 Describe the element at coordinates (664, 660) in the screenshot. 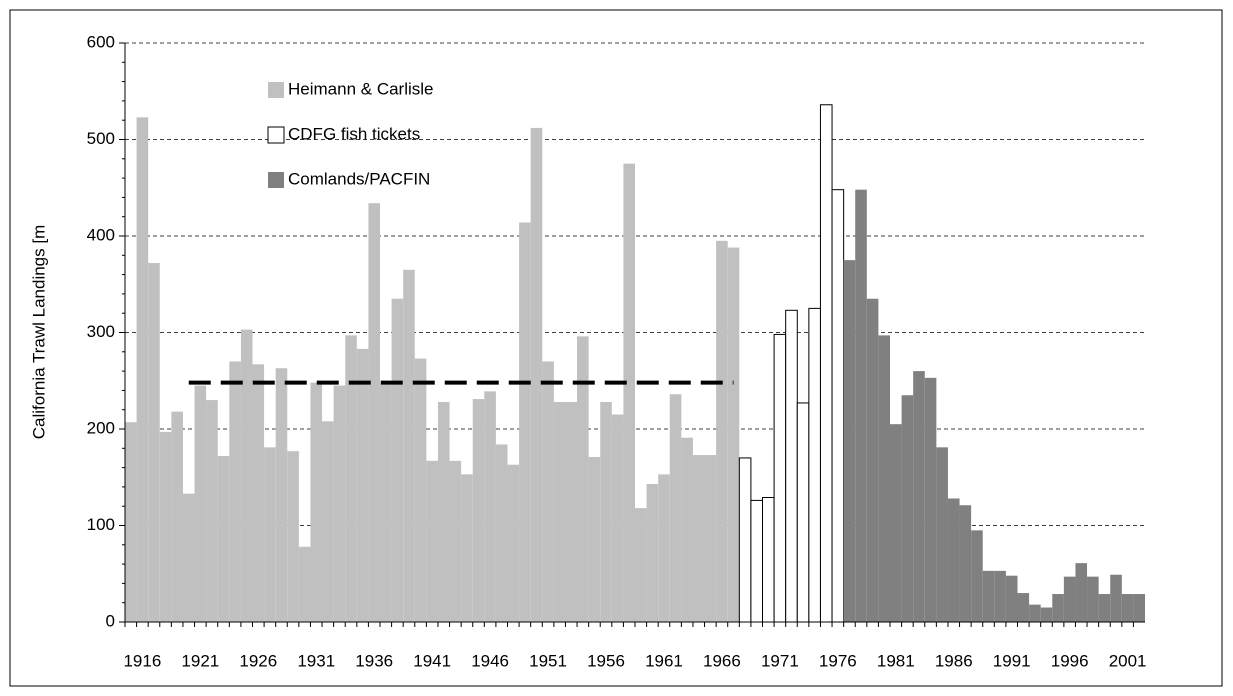

I see `x-tick-label: 1961` at that location.